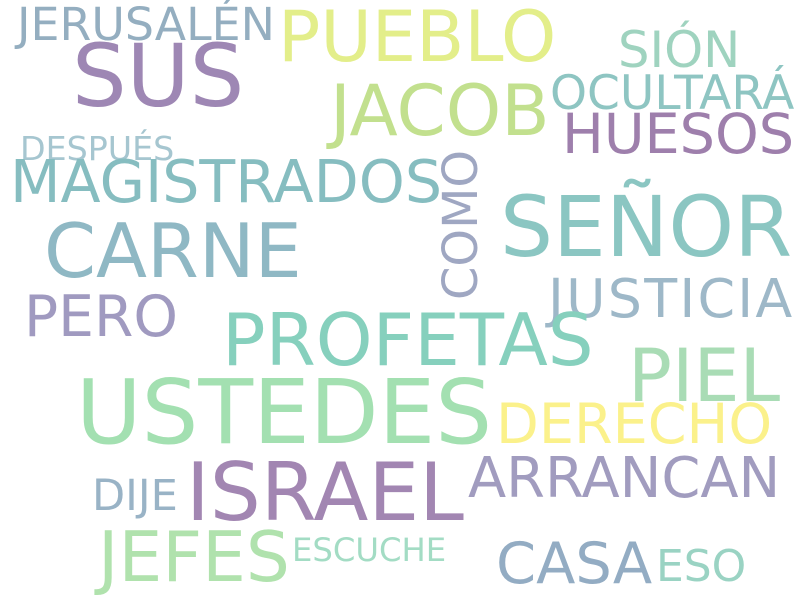 This screenshot has height=600, width=800. I want to click on word-israel: ISRAEL, so click(325, 492).